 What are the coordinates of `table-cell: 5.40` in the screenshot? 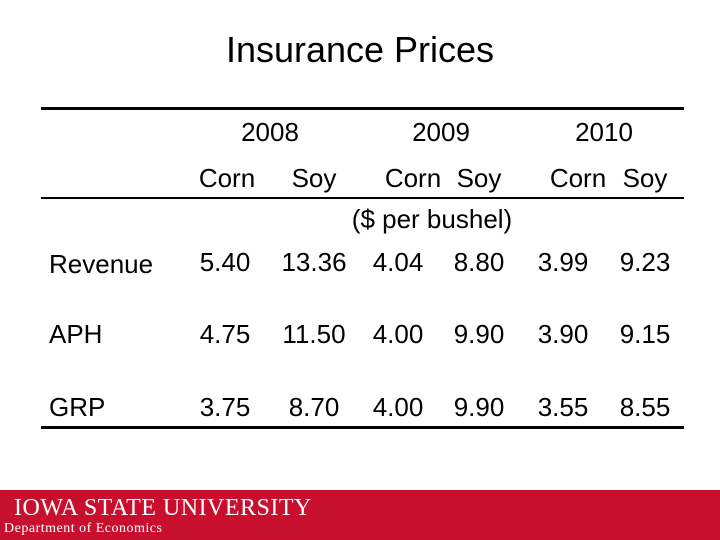 It's located at (225, 262).